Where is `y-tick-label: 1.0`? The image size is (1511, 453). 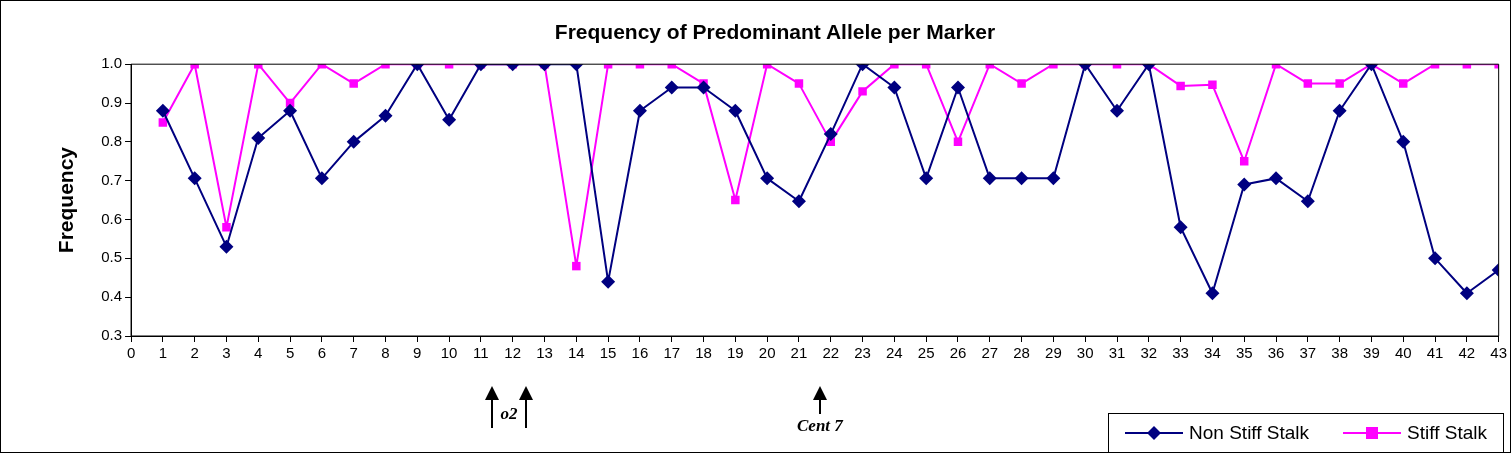
y-tick-label: 1.0 is located at coordinates (112, 63).